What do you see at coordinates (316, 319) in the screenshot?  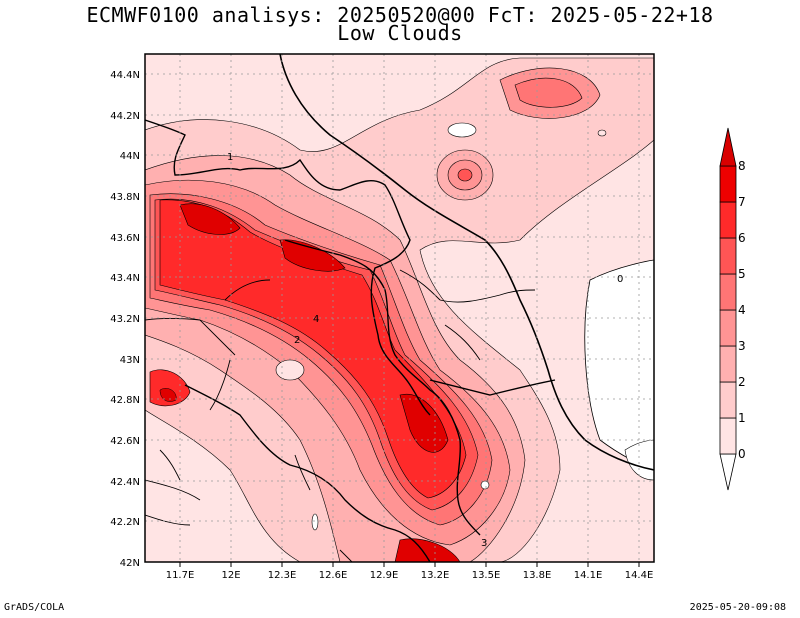 I see `contour-label: 4` at bounding box center [316, 319].